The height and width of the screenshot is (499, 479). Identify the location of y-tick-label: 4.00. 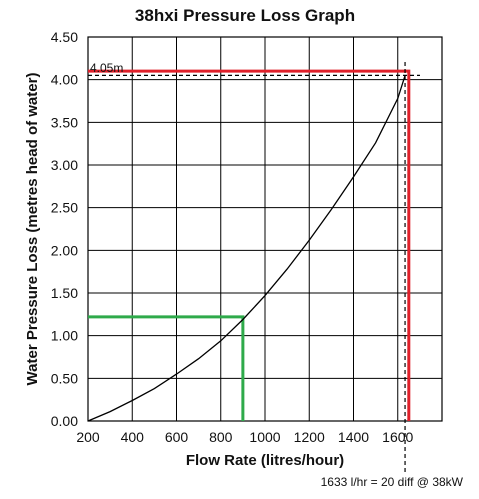
(64, 80).